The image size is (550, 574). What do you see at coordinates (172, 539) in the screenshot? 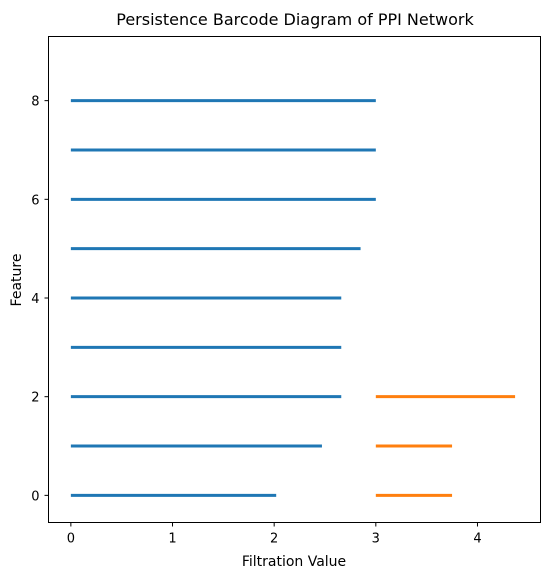
I see `x-tick-label: 1` at bounding box center [172, 539].